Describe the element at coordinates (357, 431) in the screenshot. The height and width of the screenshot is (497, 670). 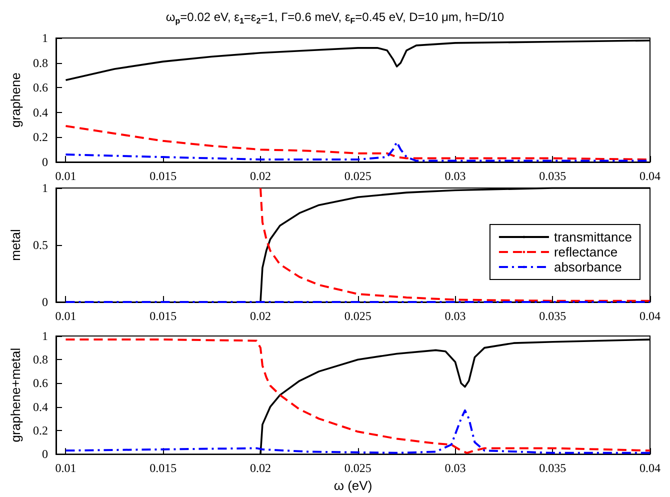
I see `line-series` at that location.